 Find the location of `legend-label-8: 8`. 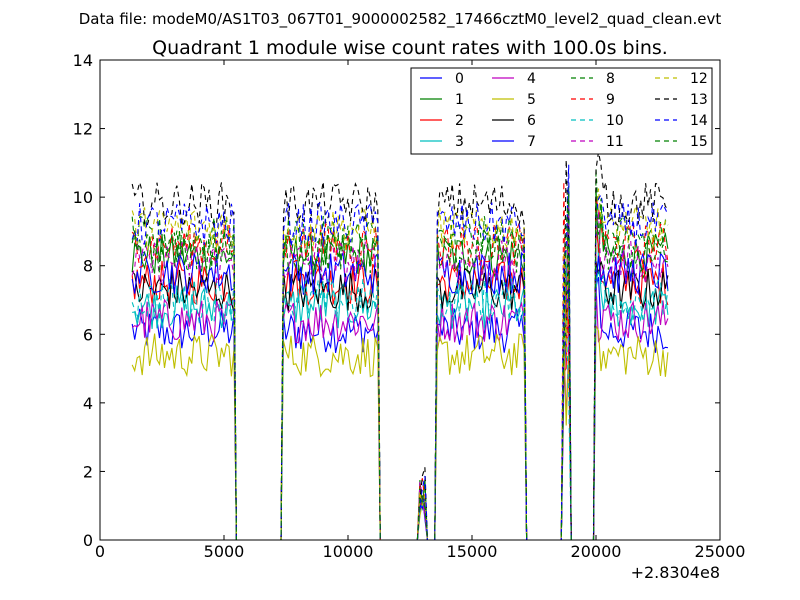

legend-label-8: 8 is located at coordinates (610, 79).